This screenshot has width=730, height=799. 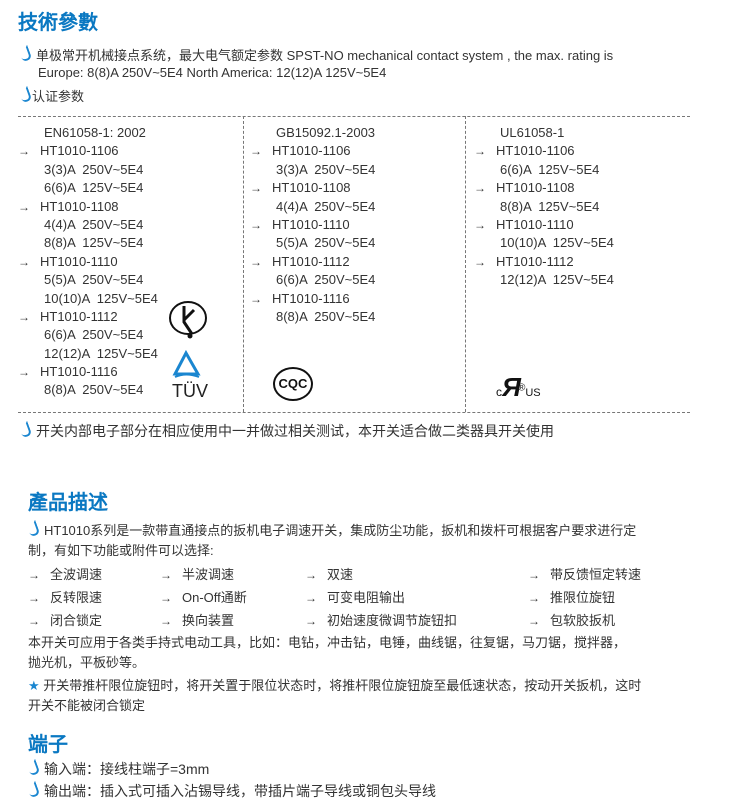 I want to click on feature-option: → 推限位旋钮, so click(x=571, y=596).